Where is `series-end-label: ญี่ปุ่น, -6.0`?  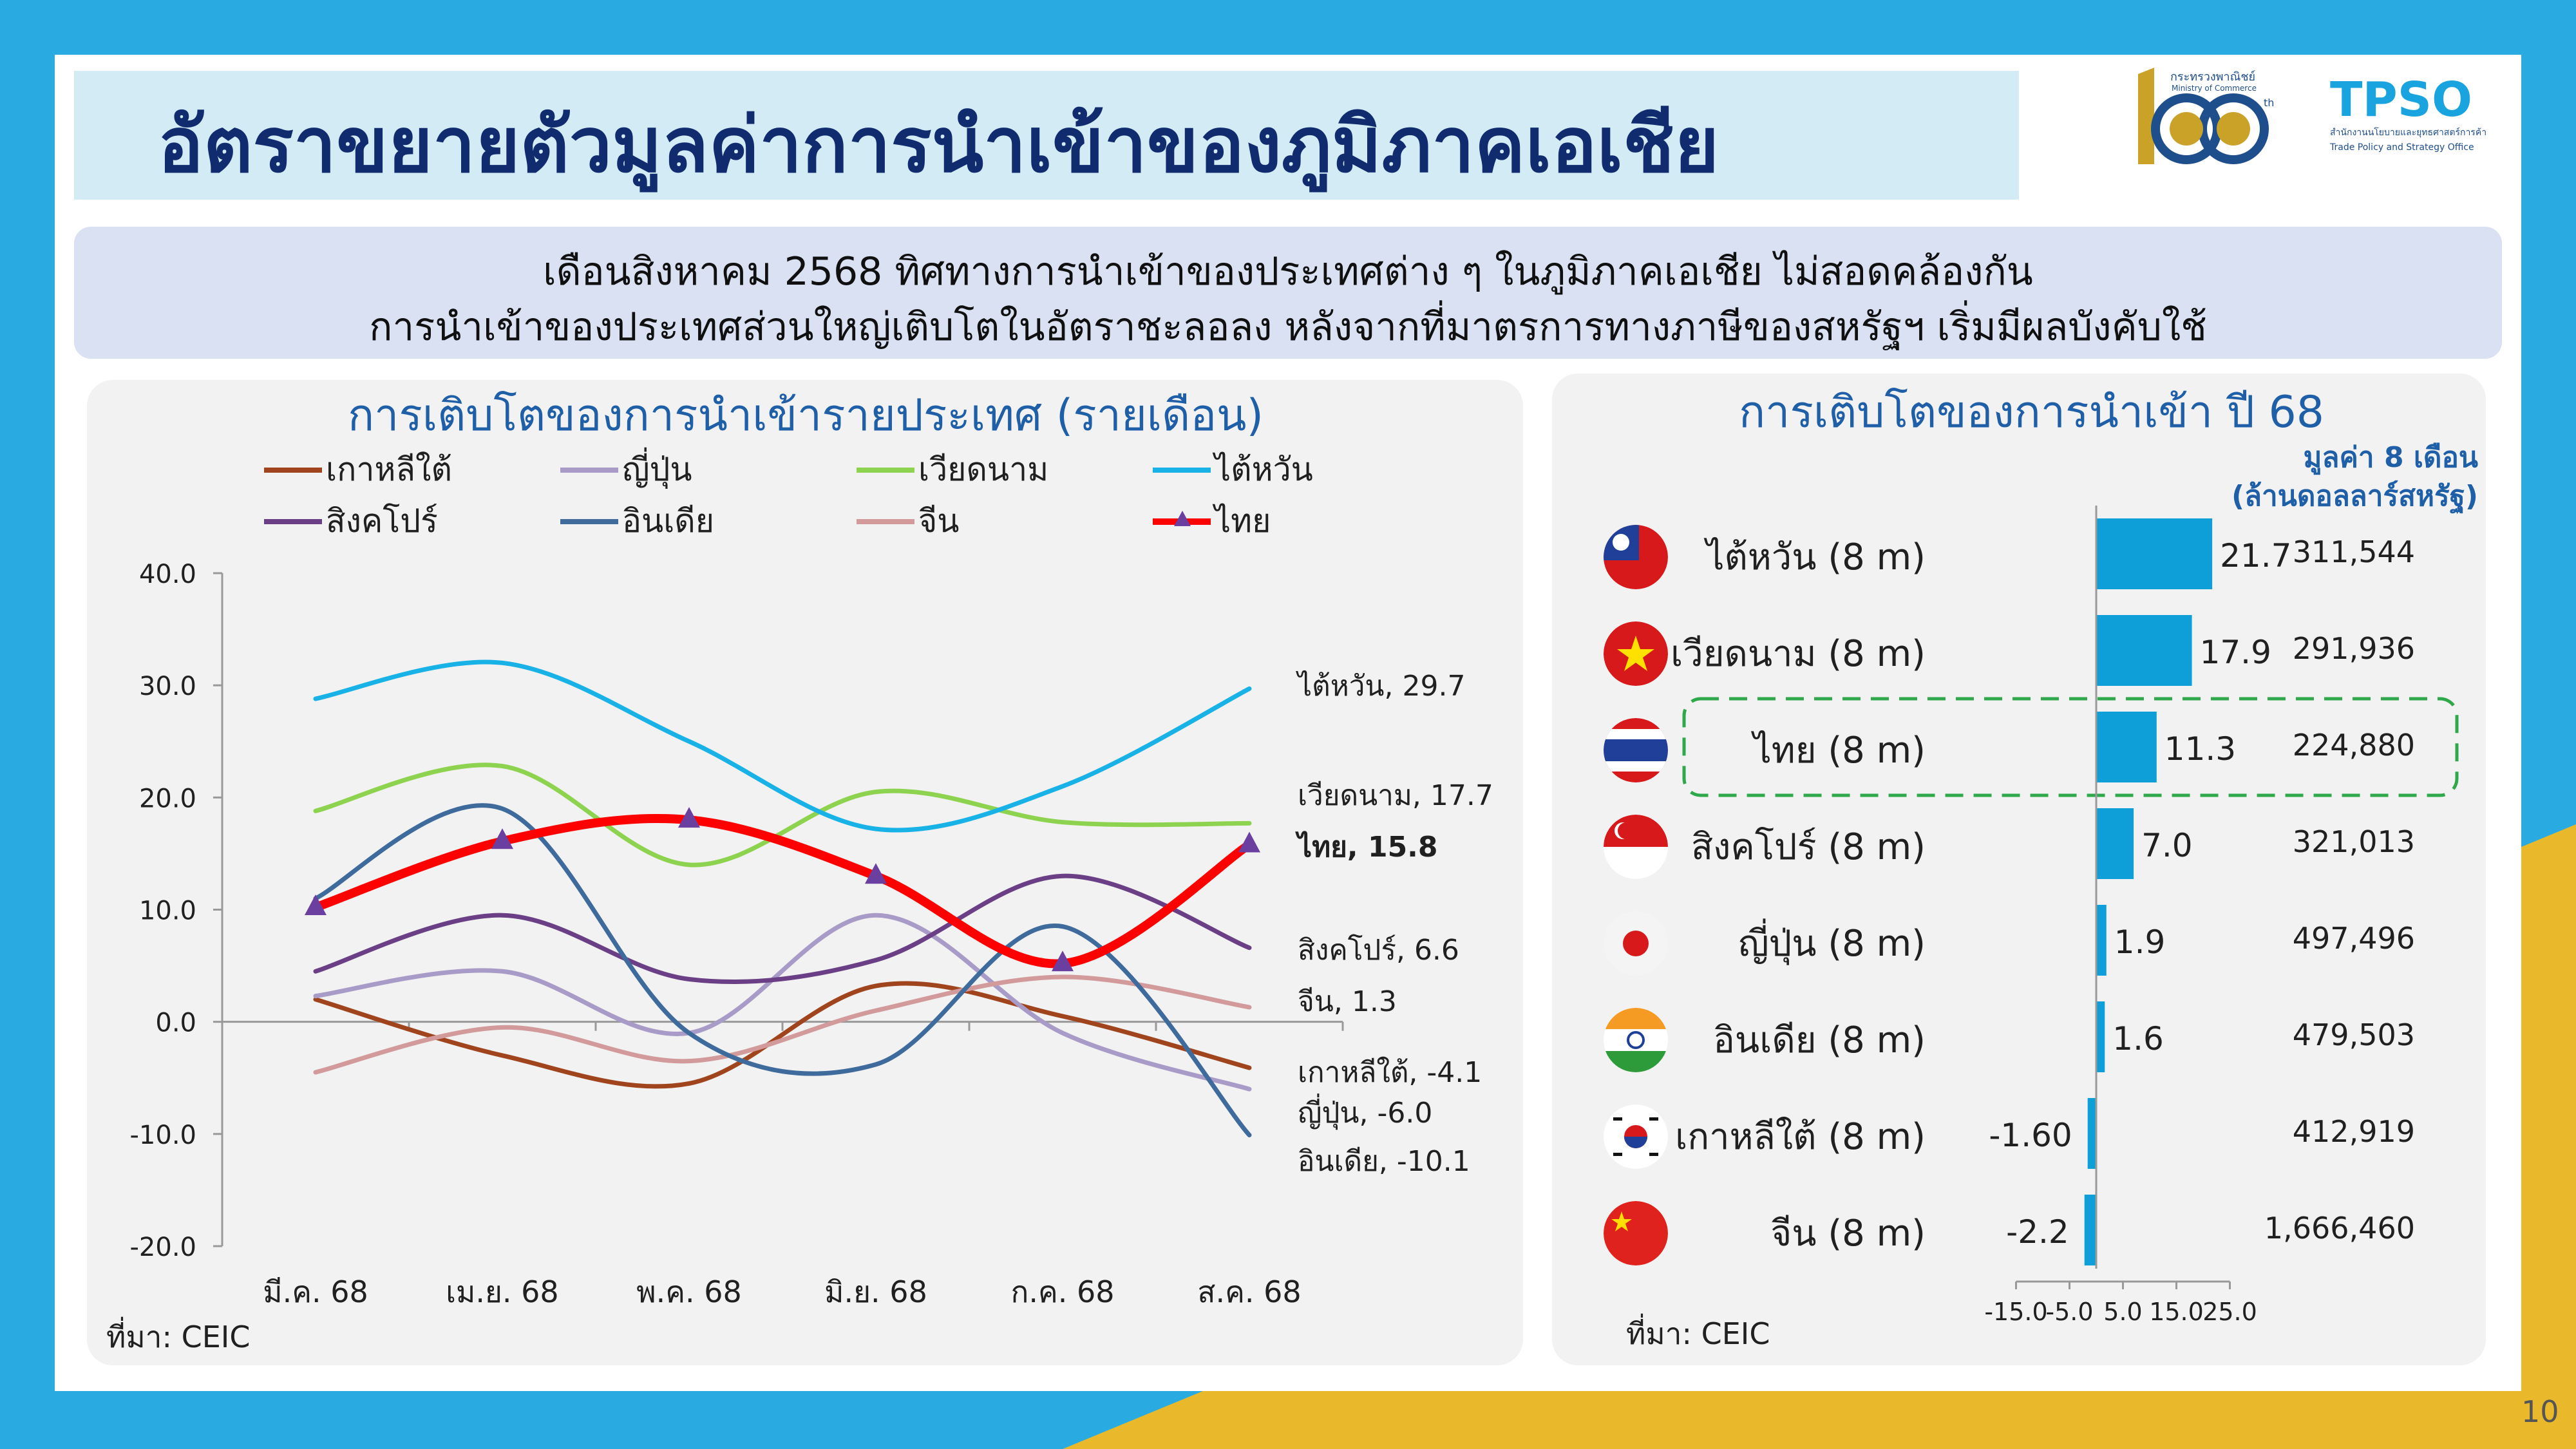
series-end-label: ญี่ปุ่น, -6.0 is located at coordinates (1365, 1111).